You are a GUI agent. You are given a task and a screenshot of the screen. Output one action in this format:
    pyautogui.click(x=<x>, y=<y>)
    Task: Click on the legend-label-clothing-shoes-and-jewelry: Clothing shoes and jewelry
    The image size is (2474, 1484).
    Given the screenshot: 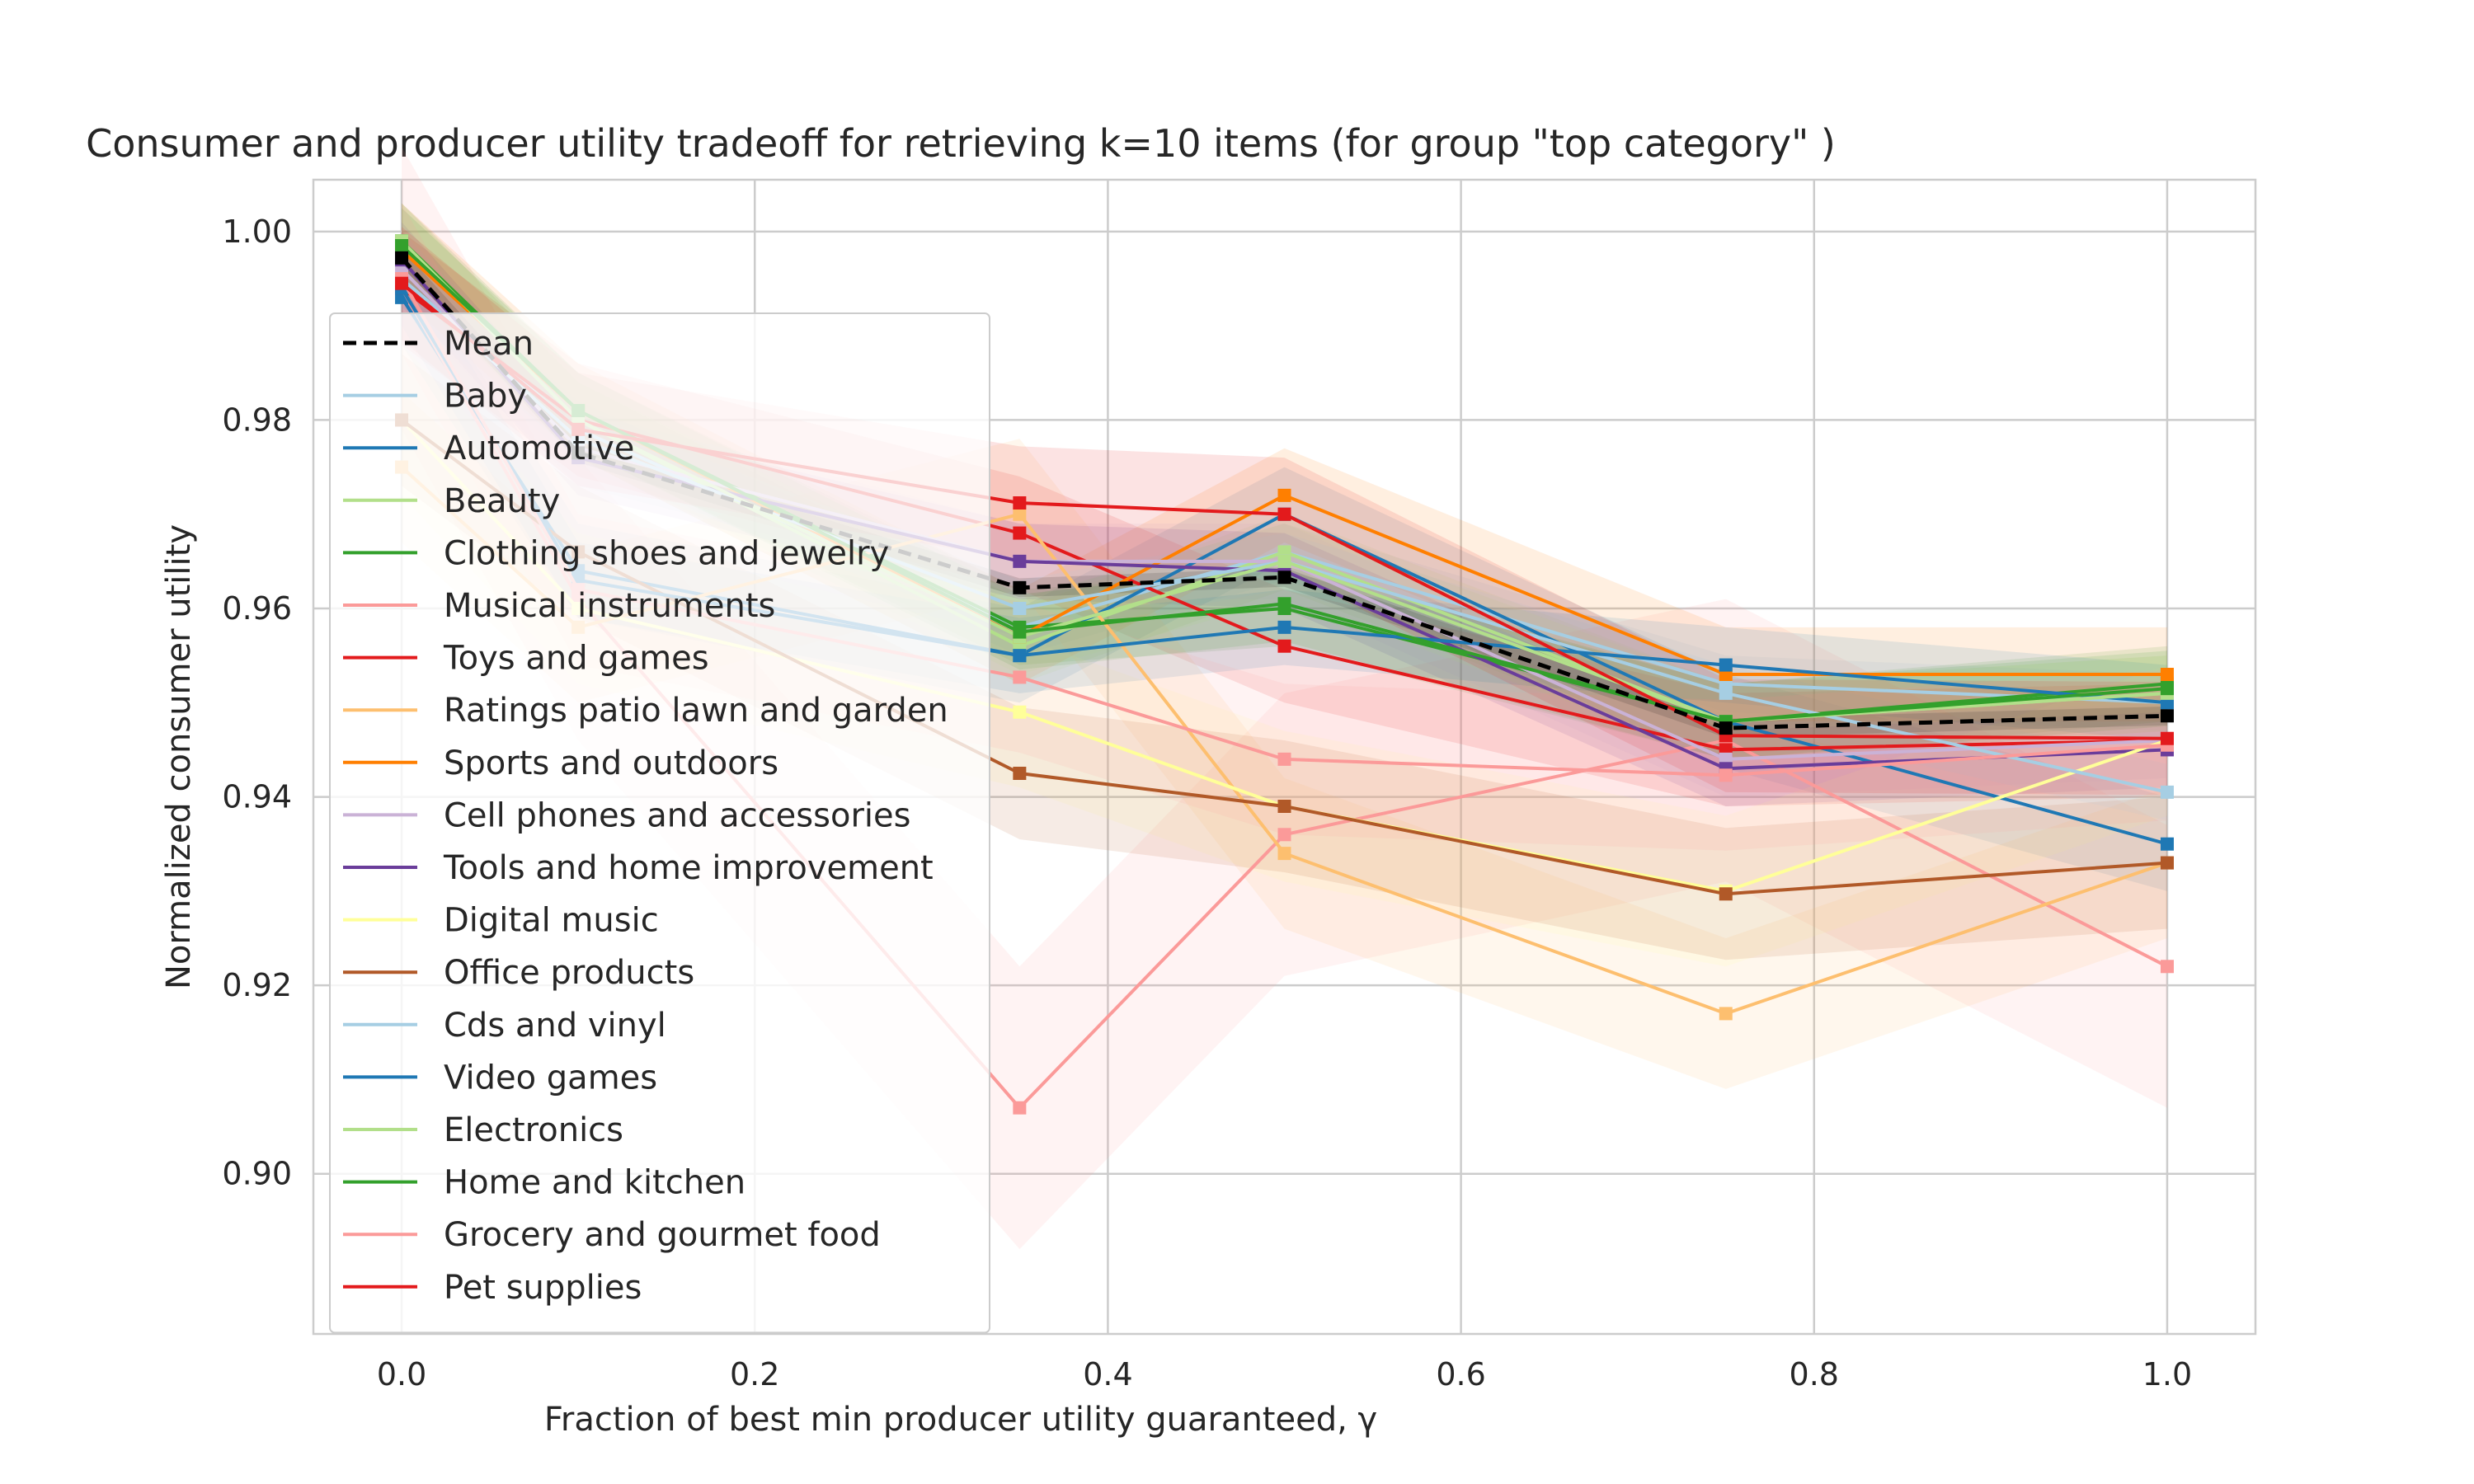 What is the action you would take?
    pyautogui.click(x=666, y=553)
    